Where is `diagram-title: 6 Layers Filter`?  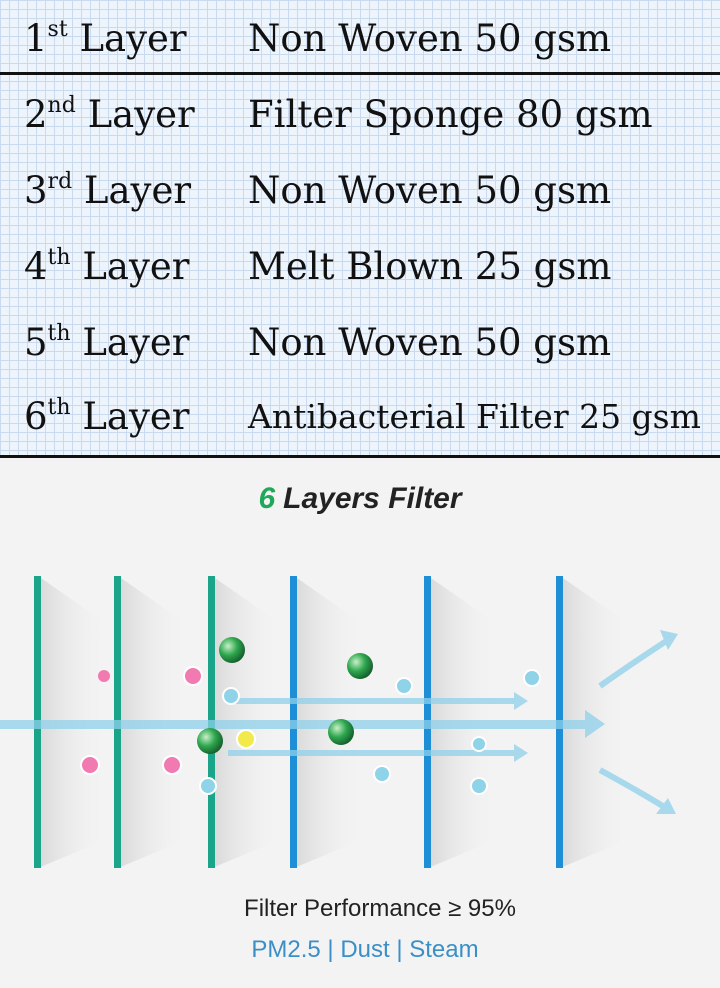
diagram-title: 6 Layers Filter is located at coordinates (360, 498).